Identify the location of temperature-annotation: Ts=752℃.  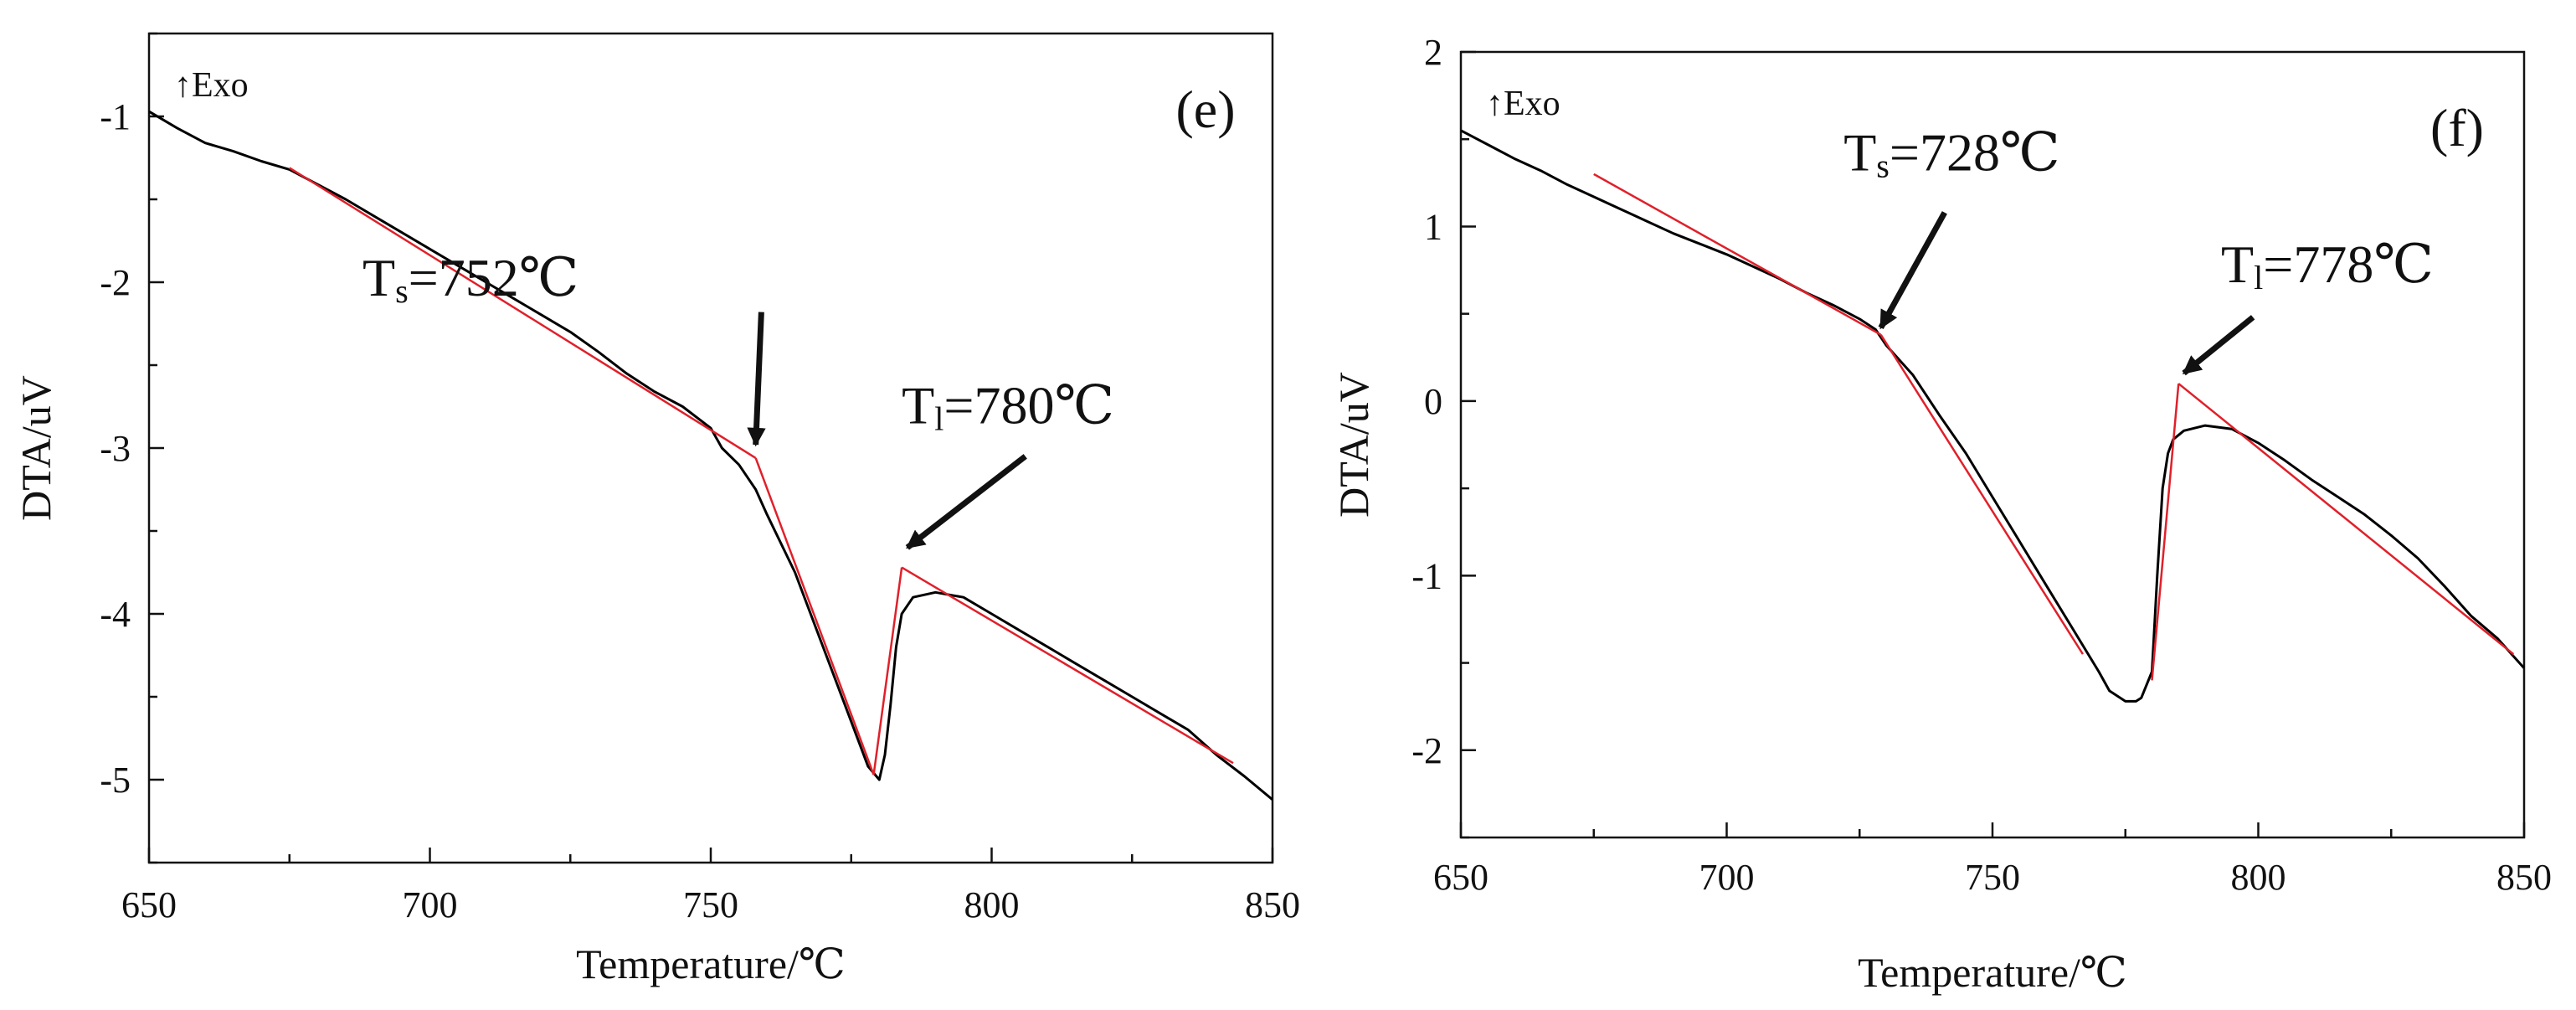
(470, 279).